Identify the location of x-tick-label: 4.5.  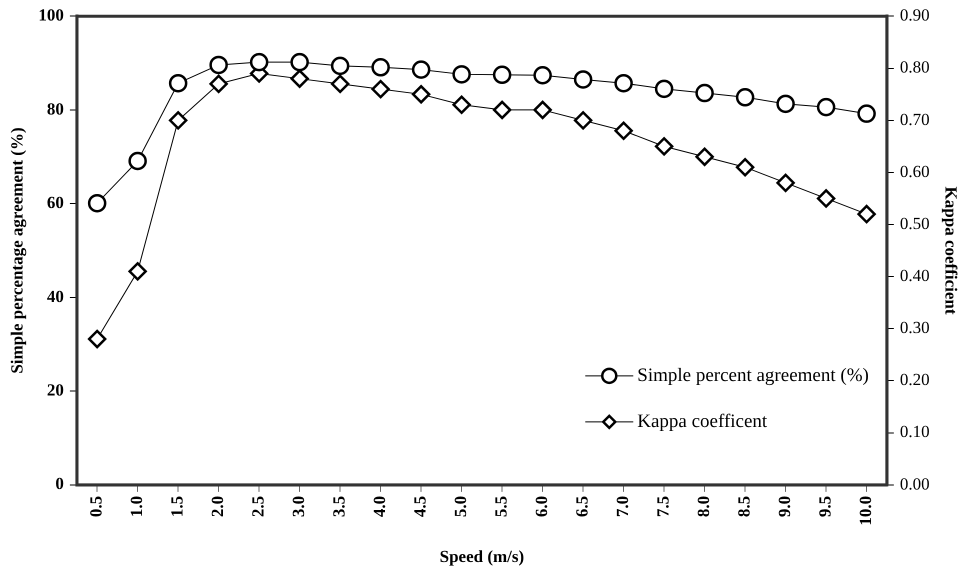
(420, 507).